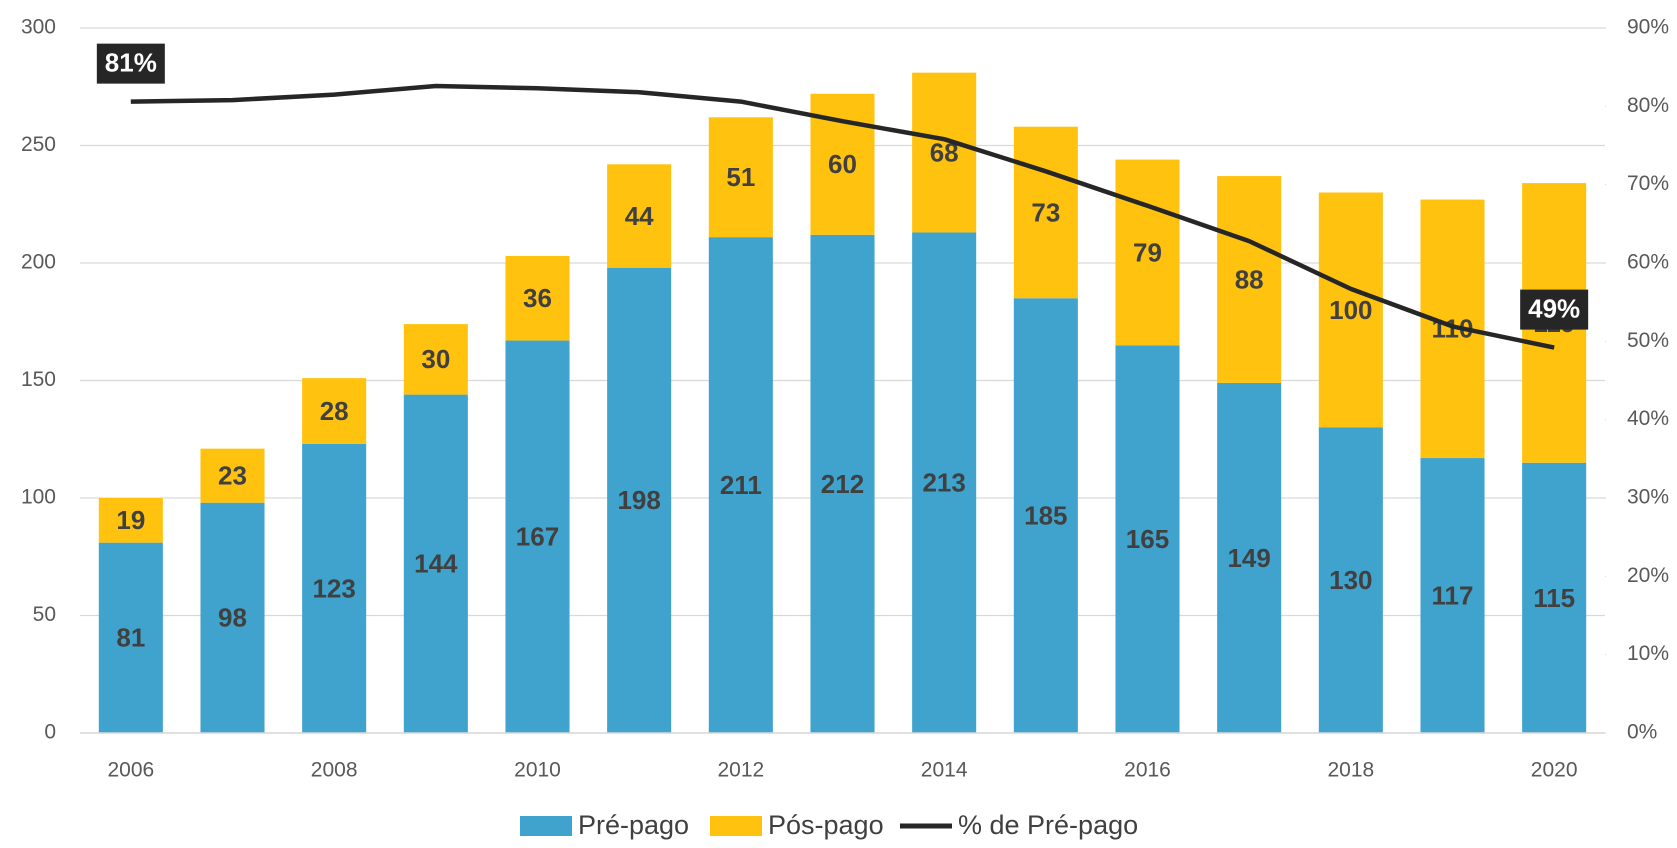  Describe the element at coordinates (1554, 770) in the screenshot. I see `x-tick-label: 2020` at that location.